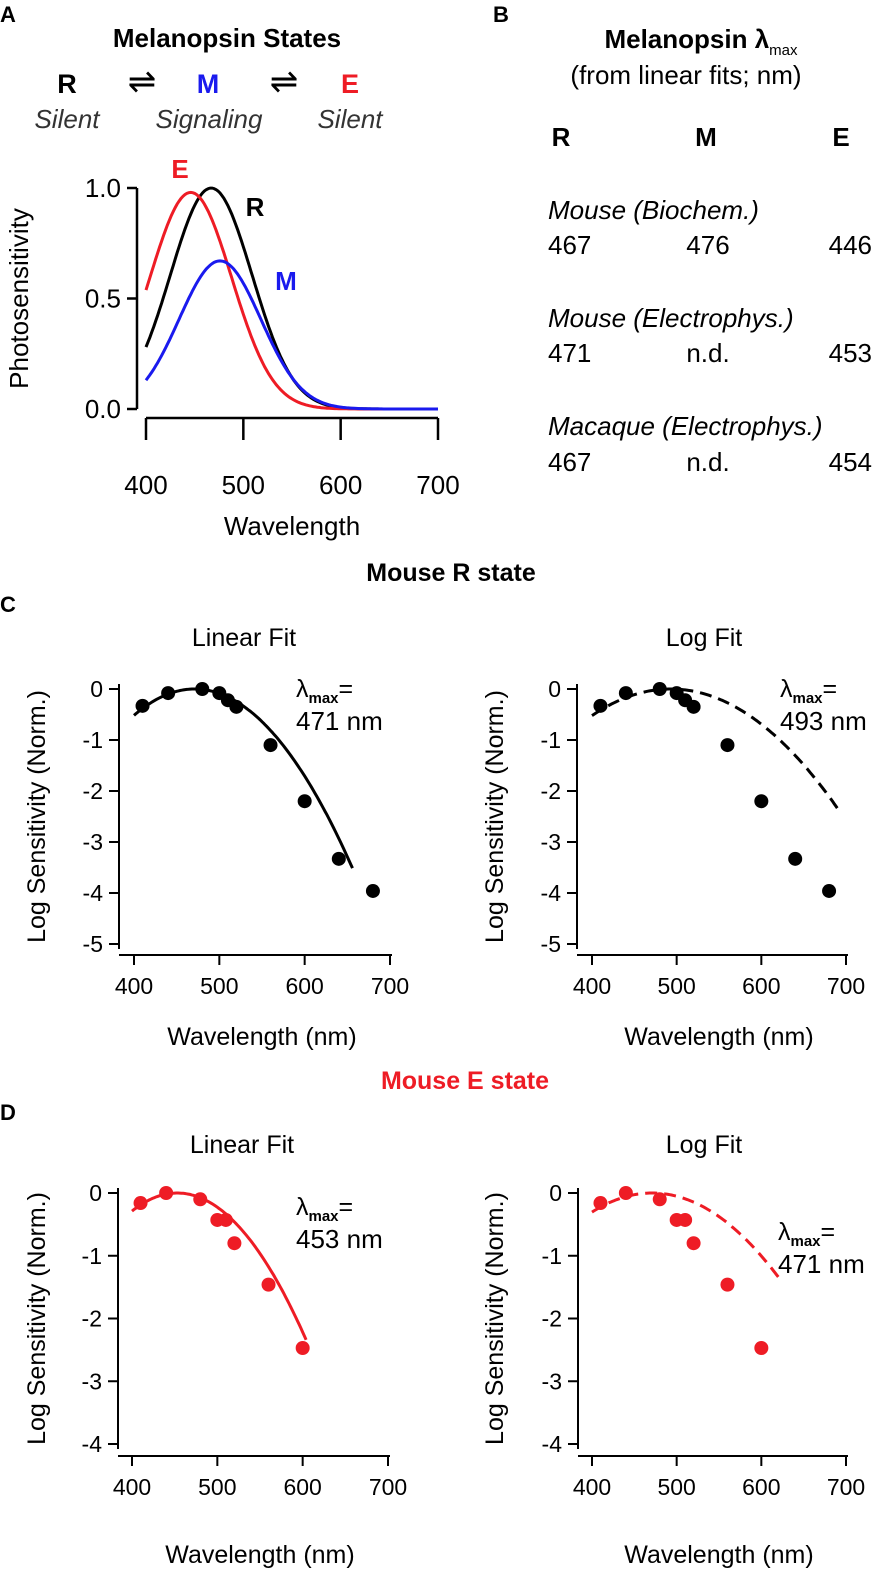 Image resolution: width=890 pixels, height=1585 pixels. What do you see at coordinates (569, 353) in the screenshot?
I see `value-mouse-electrophys-r: 471` at bounding box center [569, 353].